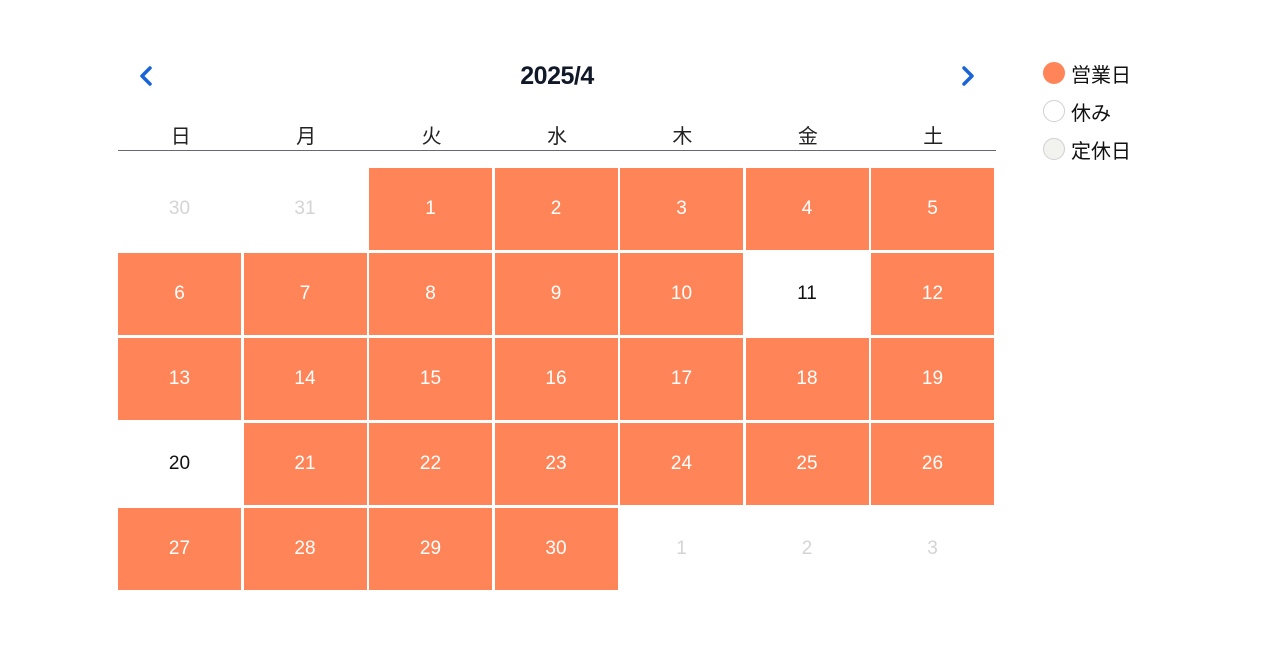 This screenshot has height=670, width=1280. I want to click on prev-month-button, so click(146, 76).